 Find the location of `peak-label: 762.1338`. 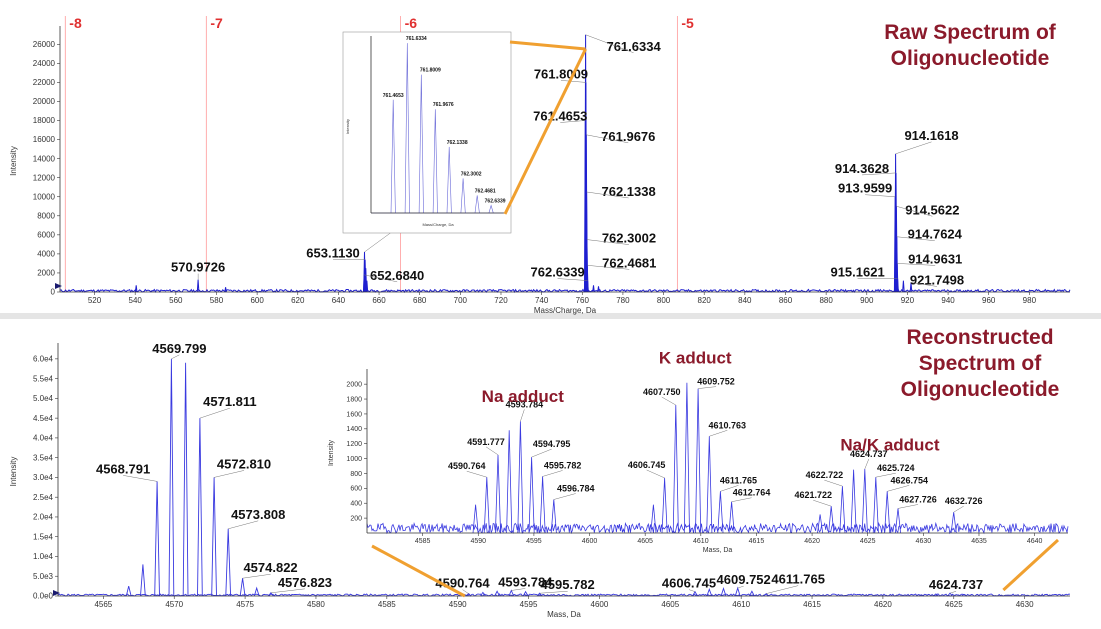

peak-label: 762.1338 is located at coordinates (457, 143).